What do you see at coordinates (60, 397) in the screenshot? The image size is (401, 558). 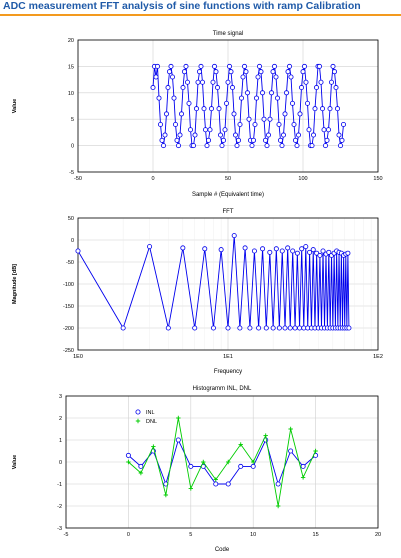 I see `y-tick-label: 3` at bounding box center [60, 397].